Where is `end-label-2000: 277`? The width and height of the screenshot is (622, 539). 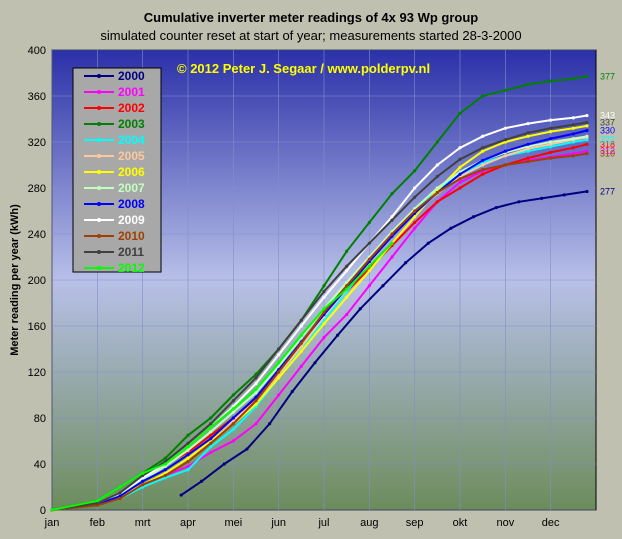 end-label-2000: 277 is located at coordinates (607, 191).